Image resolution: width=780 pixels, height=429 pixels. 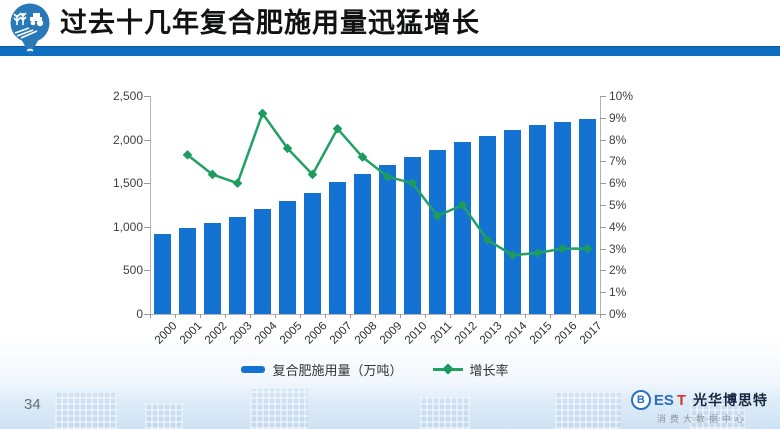 What do you see at coordinates (290, 333) in the screenshot?
I see `x-axis-year-label: 2005` at bounding box center [290, 333].